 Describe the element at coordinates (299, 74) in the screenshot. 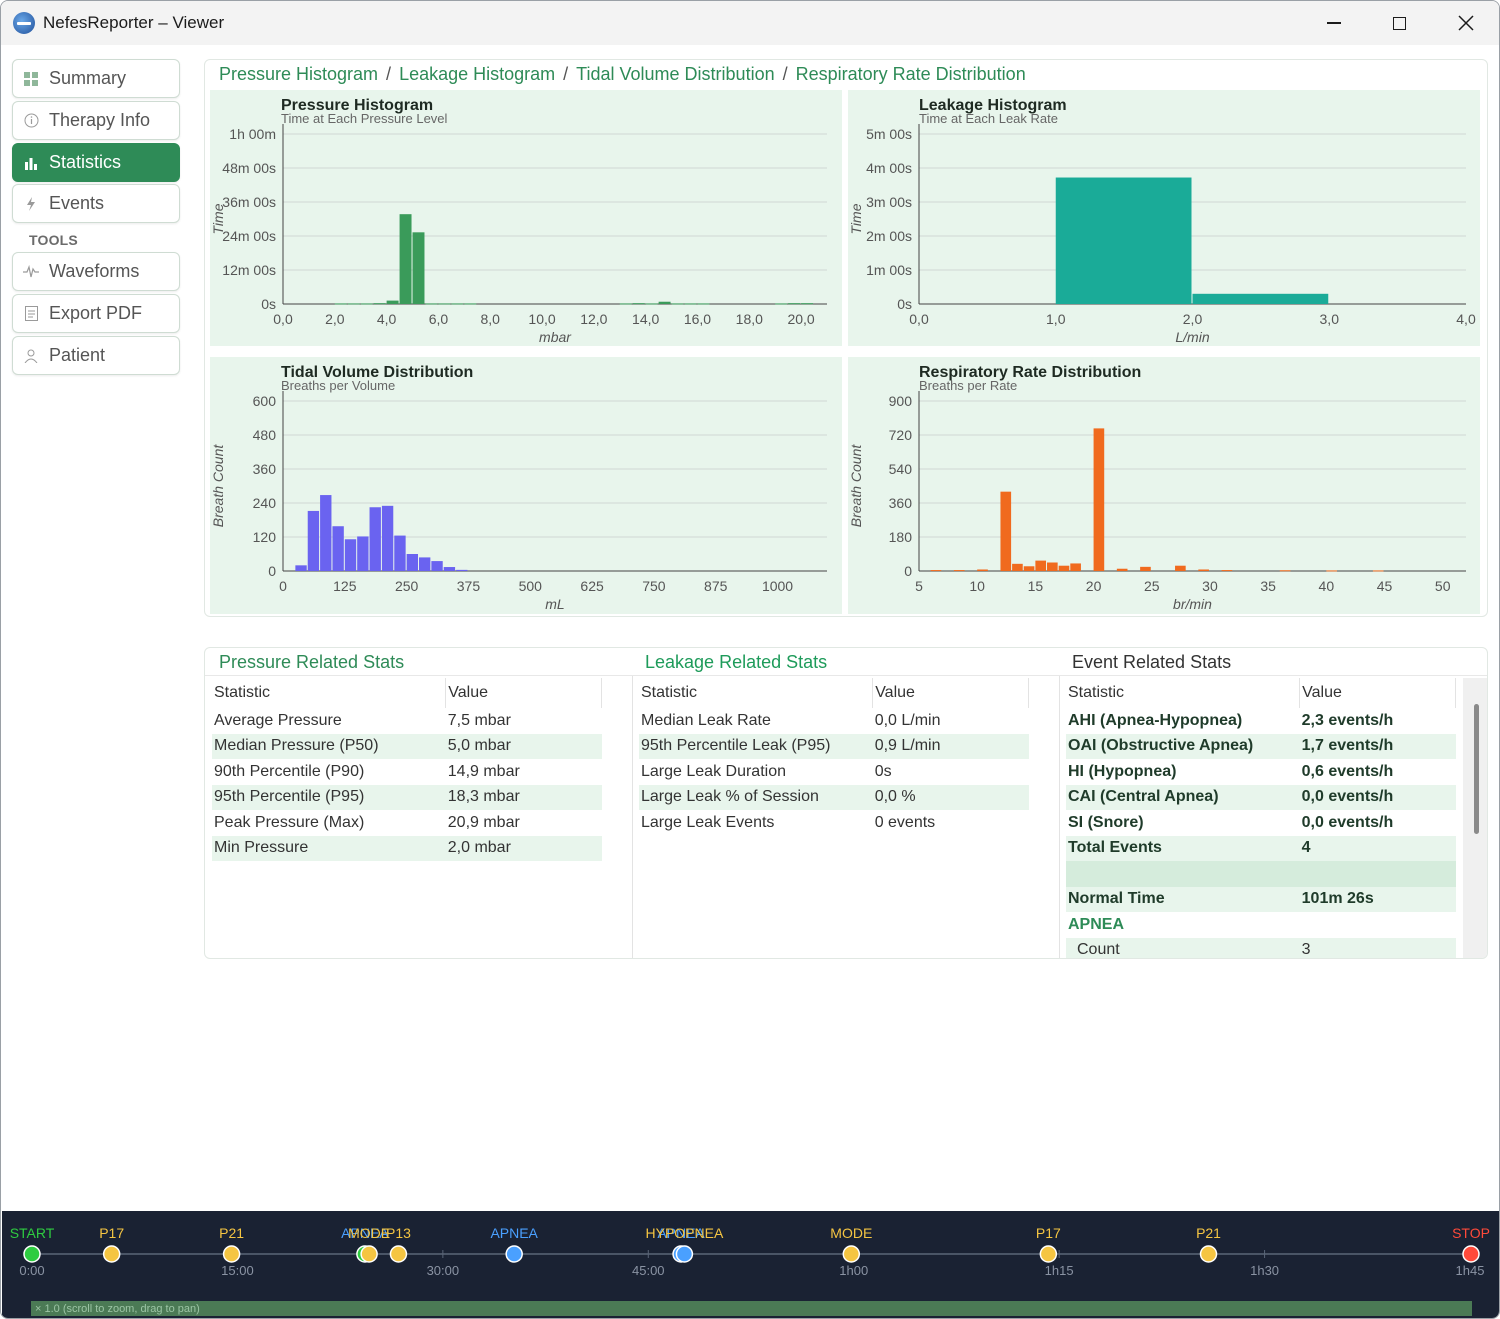

I see `crumb-pressure-histogram: Pressure Histogram` at that location.